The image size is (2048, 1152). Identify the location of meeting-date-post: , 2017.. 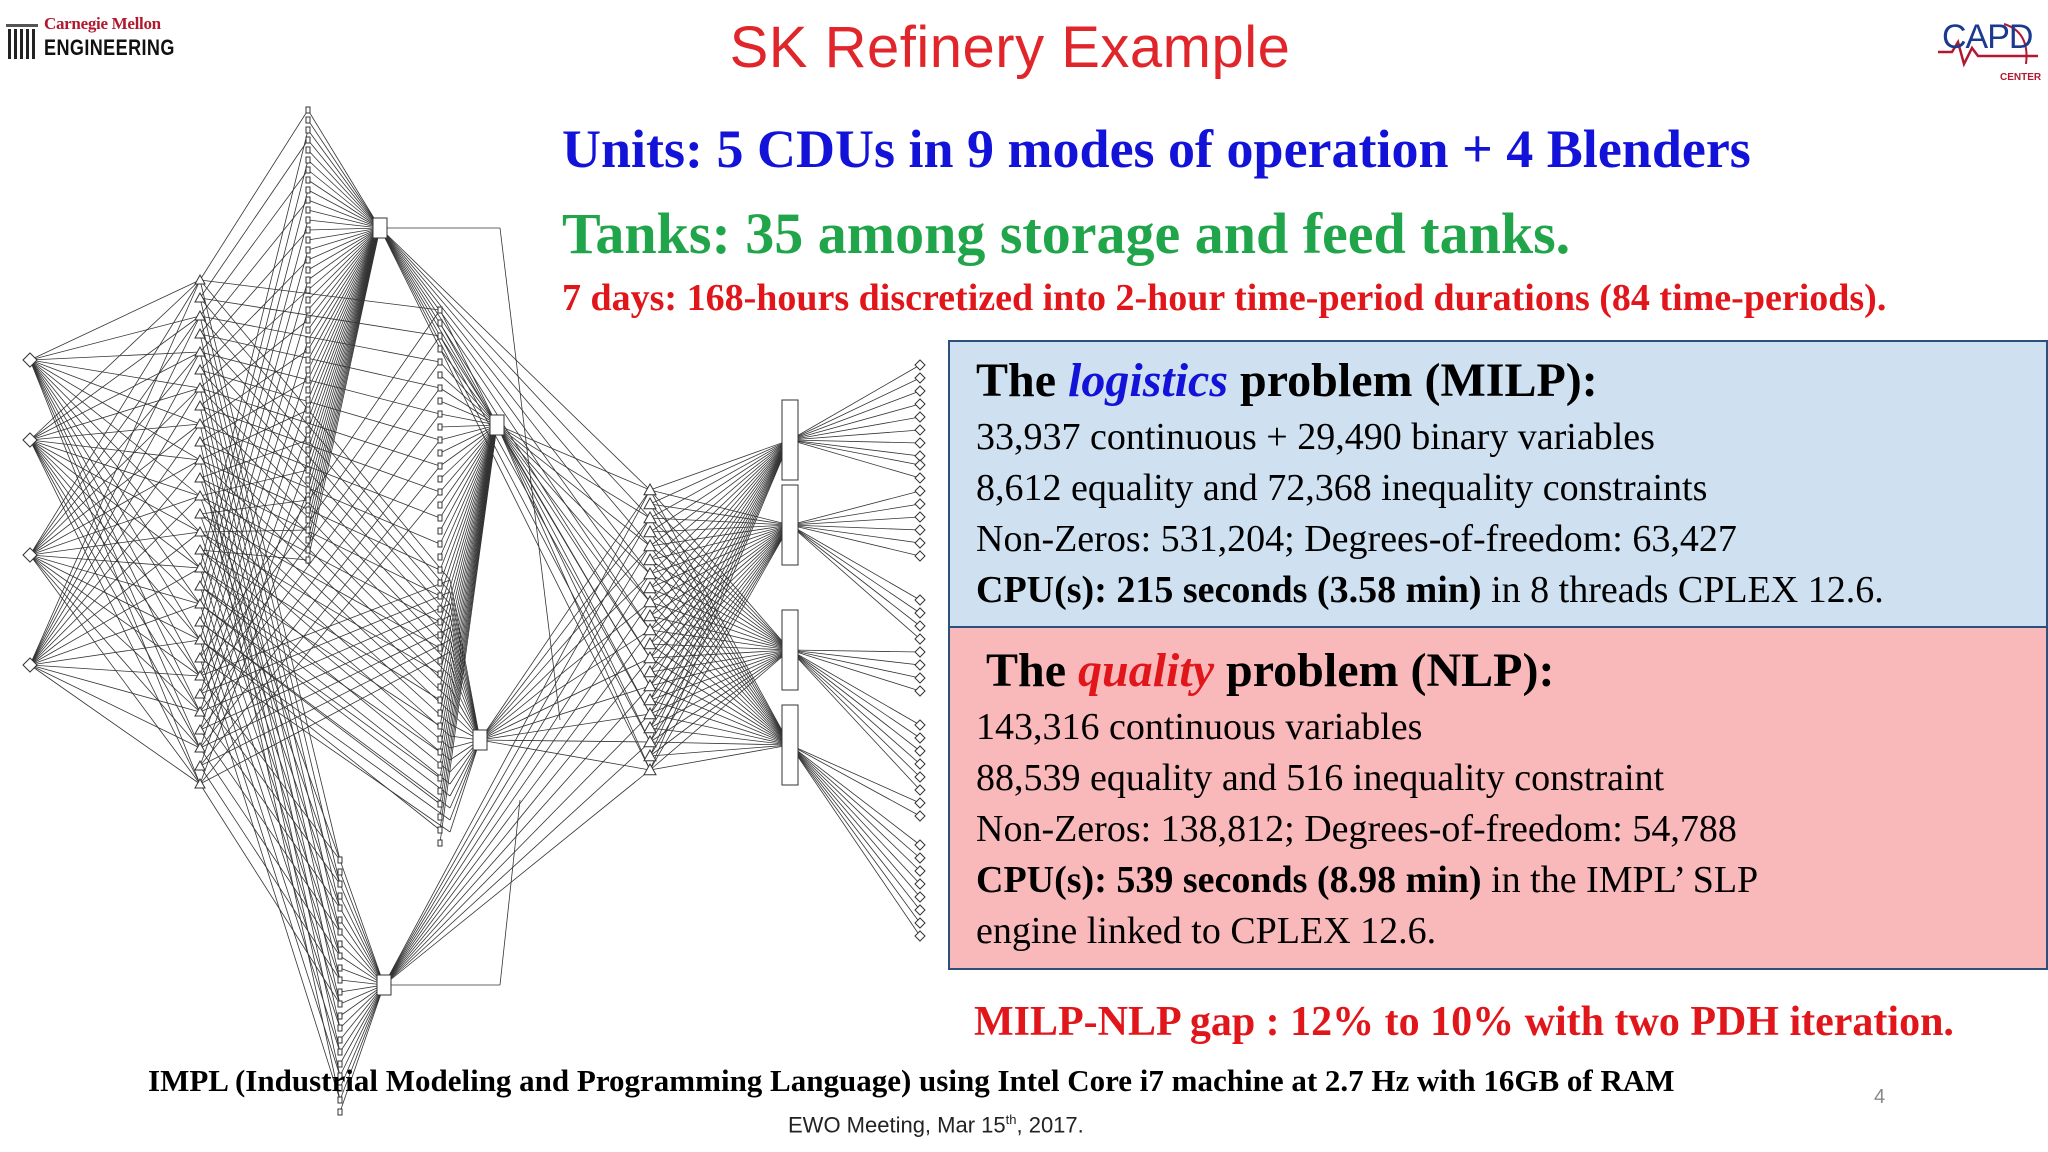
(1050, 1125).